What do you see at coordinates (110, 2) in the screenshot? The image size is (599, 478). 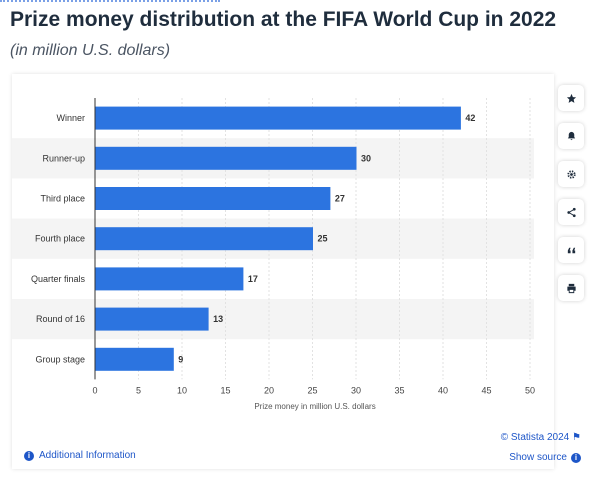 I see `top-strip` at bounding box center [110, 2].